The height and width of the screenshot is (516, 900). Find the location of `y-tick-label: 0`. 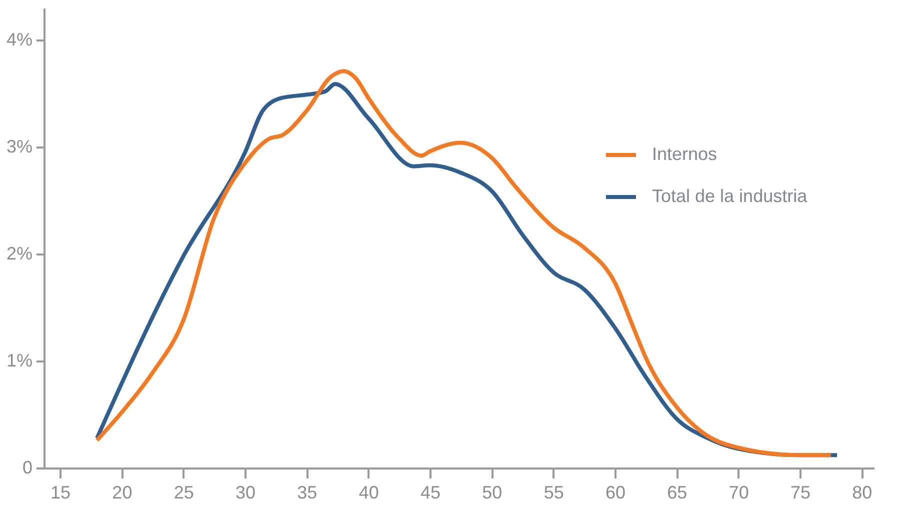

y-tick-label: 0 is located at coordinates (27, 468).